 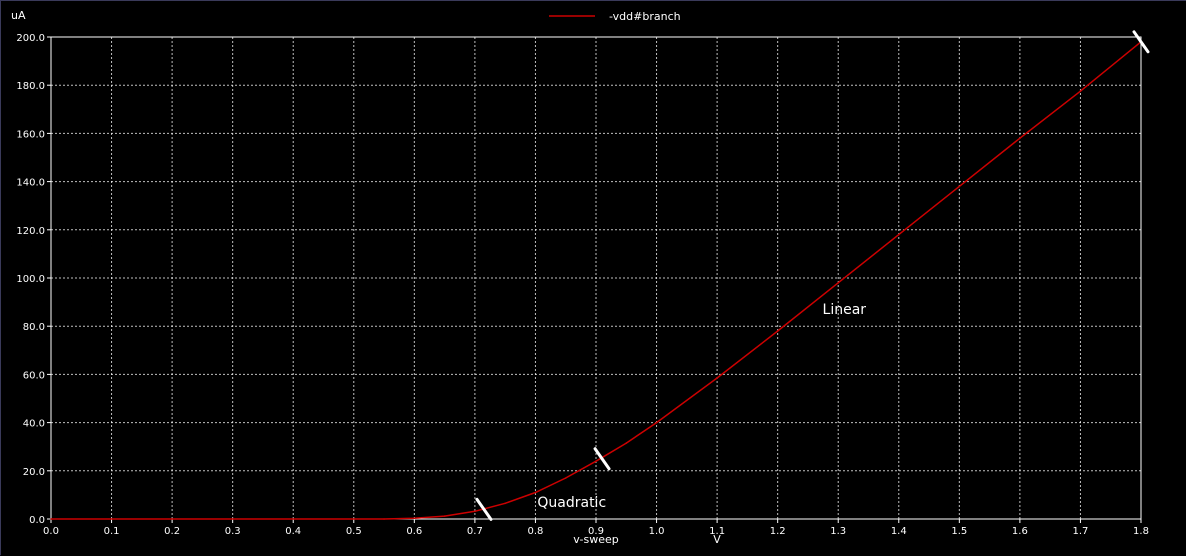 I want to click on legend: -vdd#branch, so click(x=615, y=16).